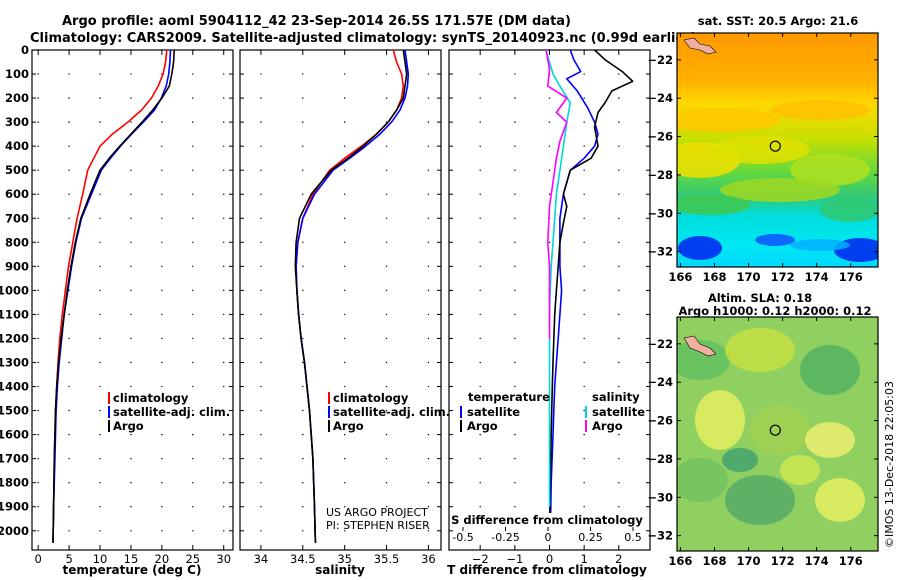 The image size is (900, 580). Describe the element at coordinates (14, 290) in the screenshot. I see `depth-tick-label: 1000` at that location.